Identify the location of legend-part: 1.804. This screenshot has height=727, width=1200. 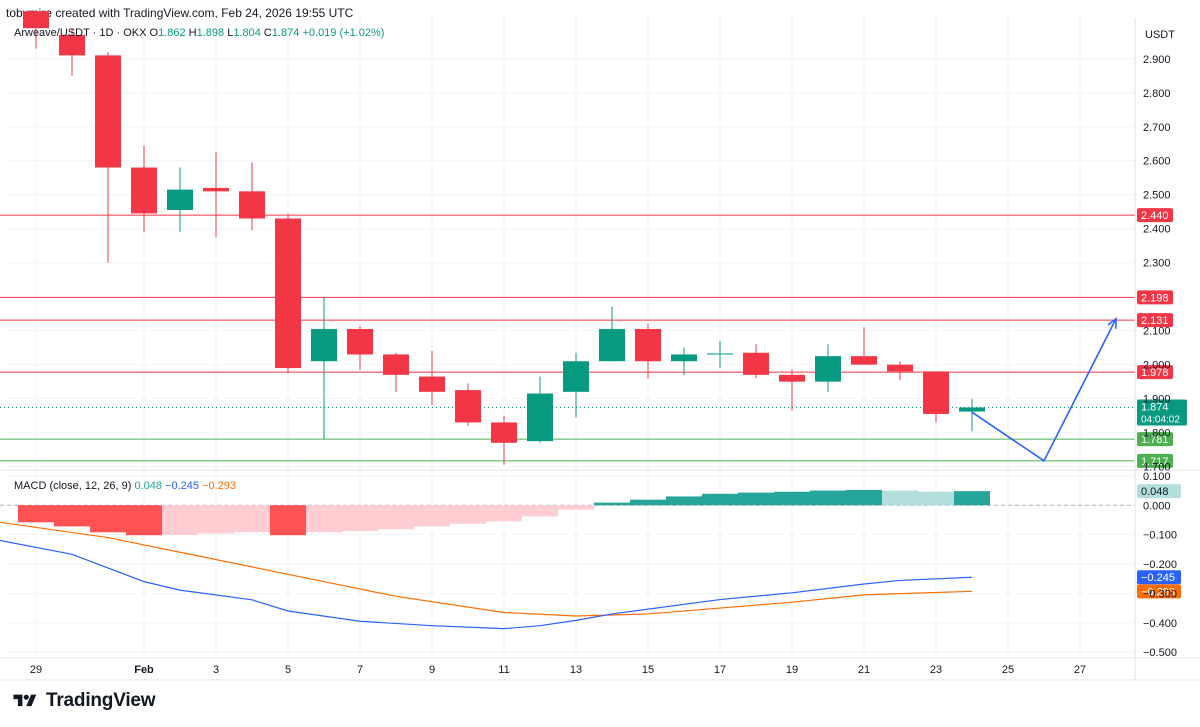
(248, 33).